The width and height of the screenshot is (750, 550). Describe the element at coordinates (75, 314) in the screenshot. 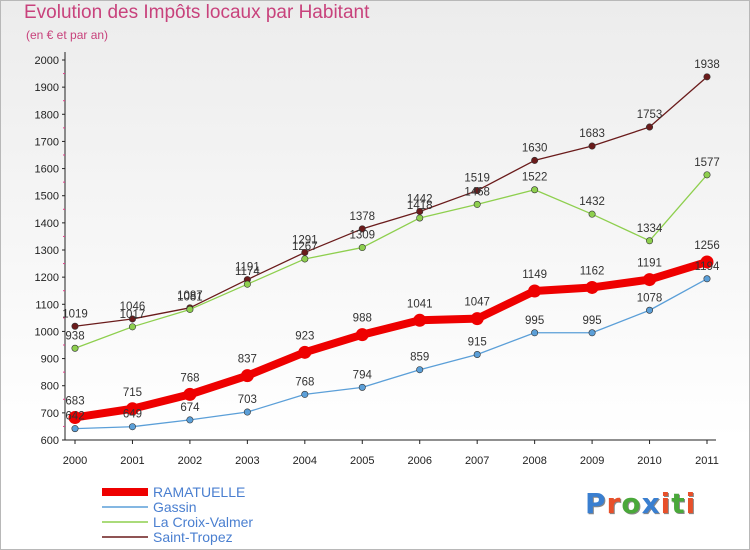

I see `data-label-saint-tropez: 1019` at that location.